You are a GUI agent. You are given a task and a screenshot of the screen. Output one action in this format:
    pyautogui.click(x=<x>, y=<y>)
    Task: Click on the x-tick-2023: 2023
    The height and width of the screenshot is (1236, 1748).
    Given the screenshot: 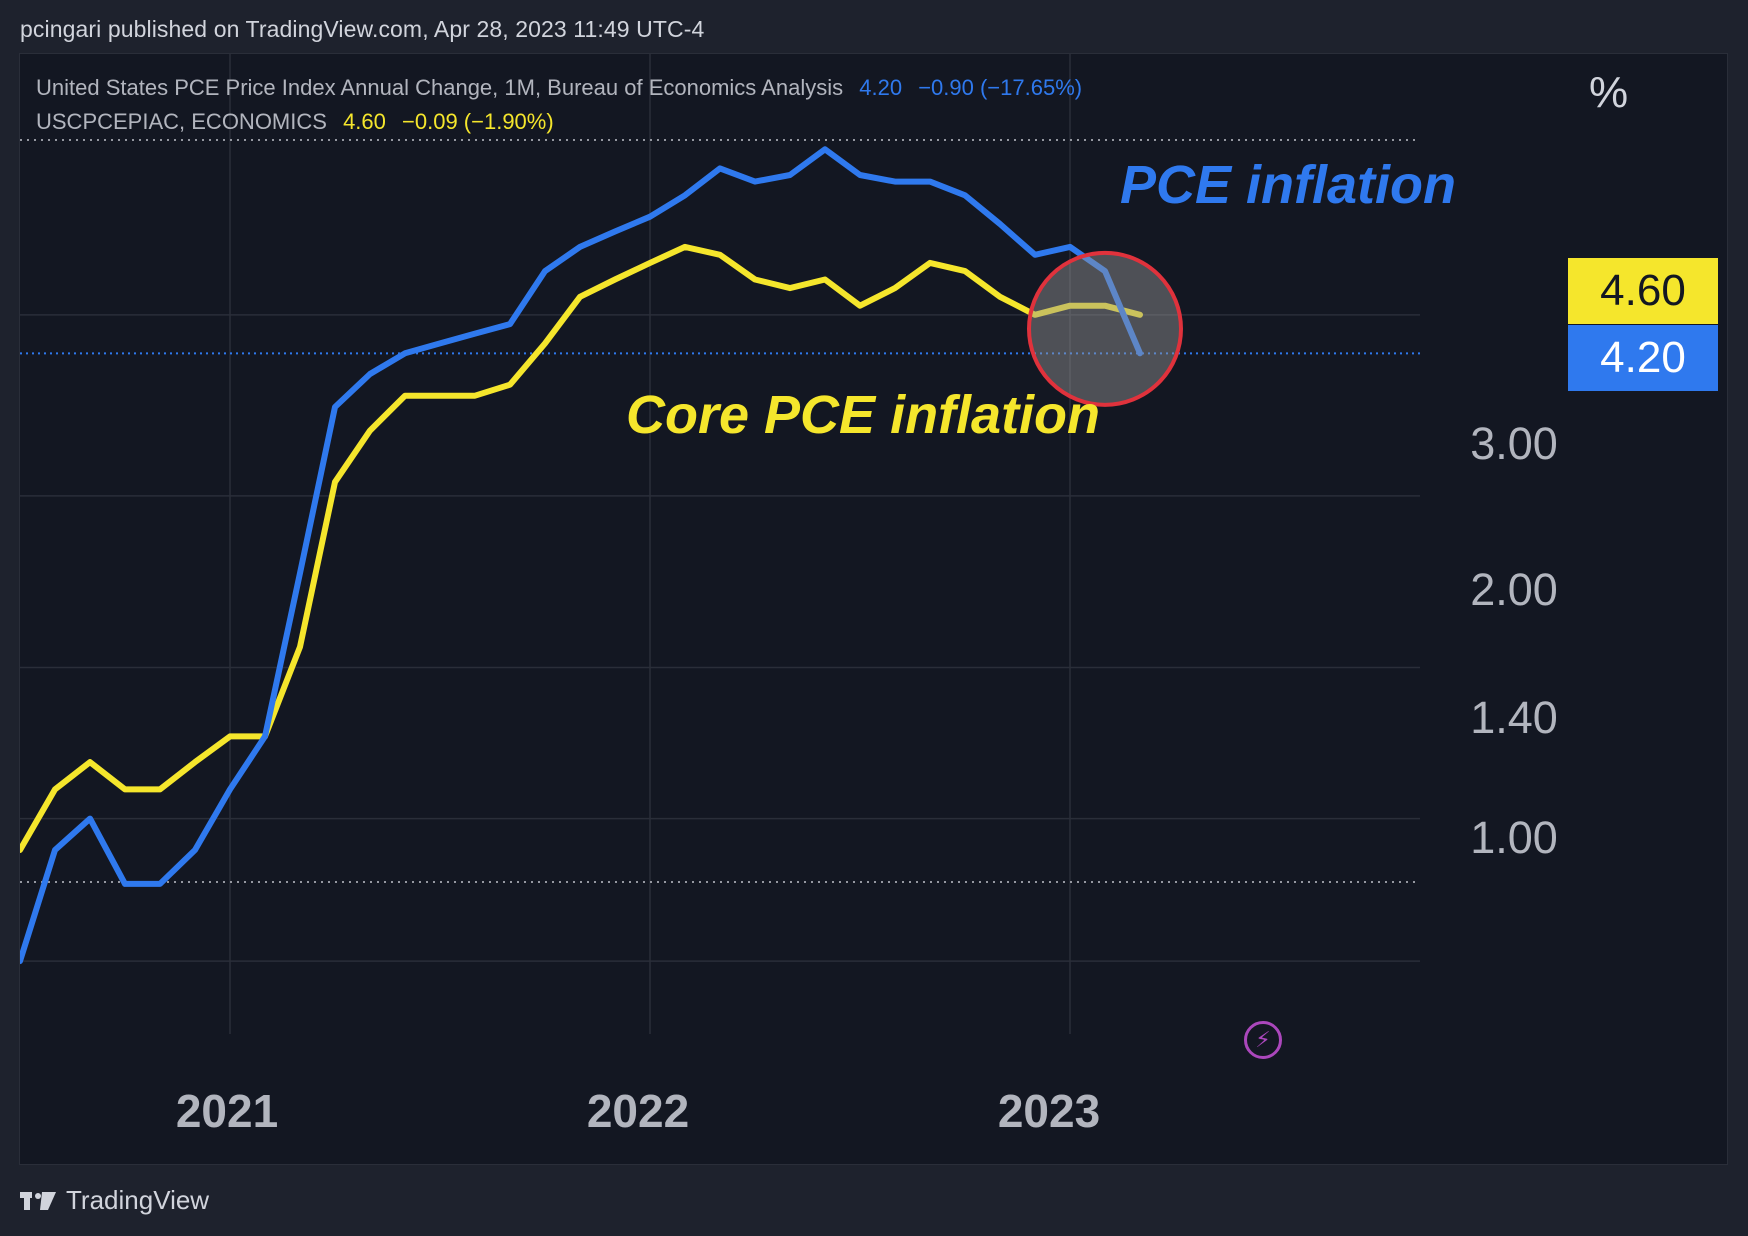 What is the action you would take?
    pyautogui.click(x=1049, y=1111)
    